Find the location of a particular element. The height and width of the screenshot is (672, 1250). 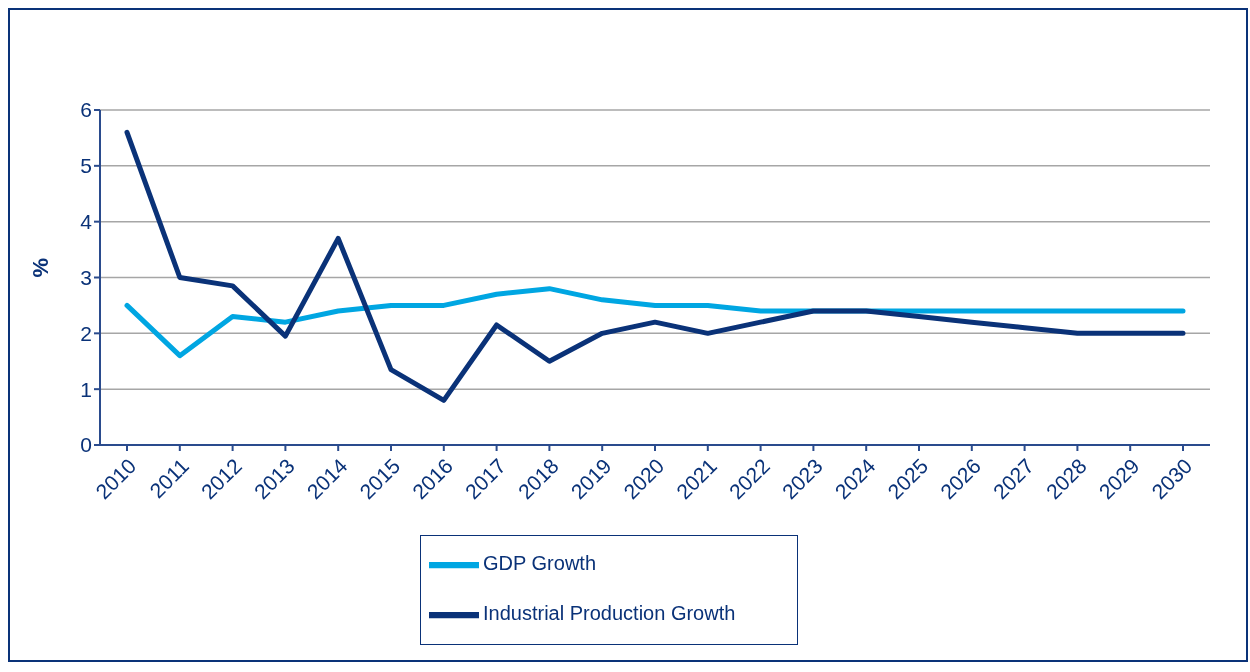

y-axis-title: % is located at coordinates (40, 267).